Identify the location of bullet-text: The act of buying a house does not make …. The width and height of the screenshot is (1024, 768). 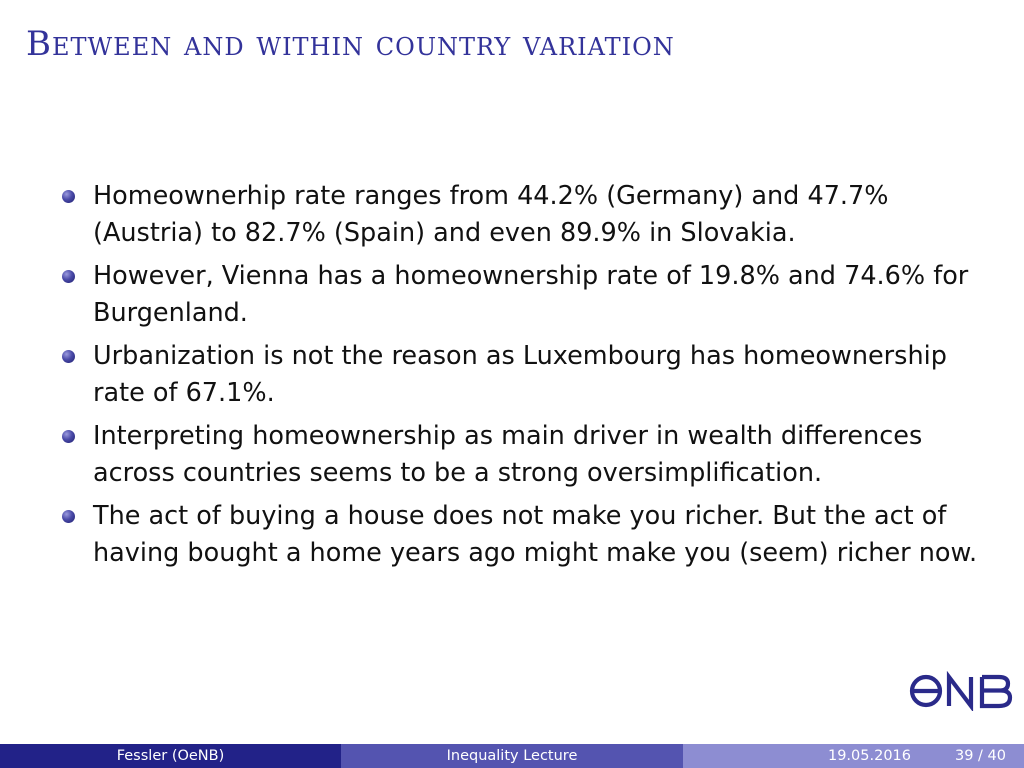
(535, 534).